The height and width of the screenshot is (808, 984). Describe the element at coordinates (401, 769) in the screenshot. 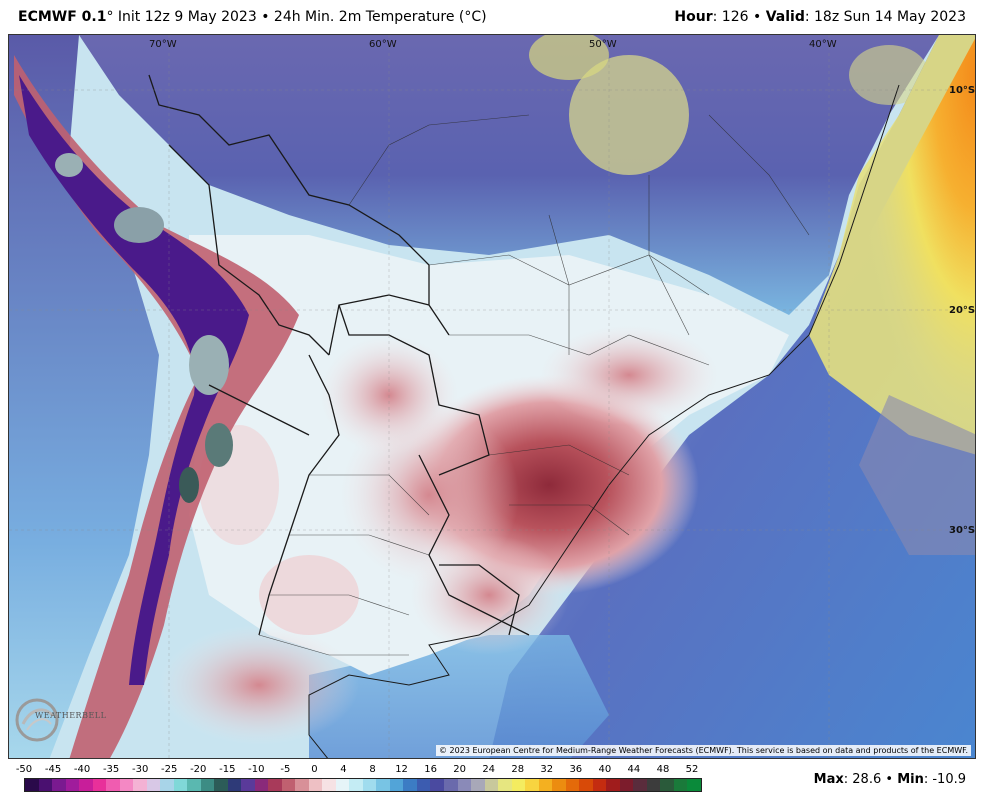

I see `legend-tick-label: 12` at that location.